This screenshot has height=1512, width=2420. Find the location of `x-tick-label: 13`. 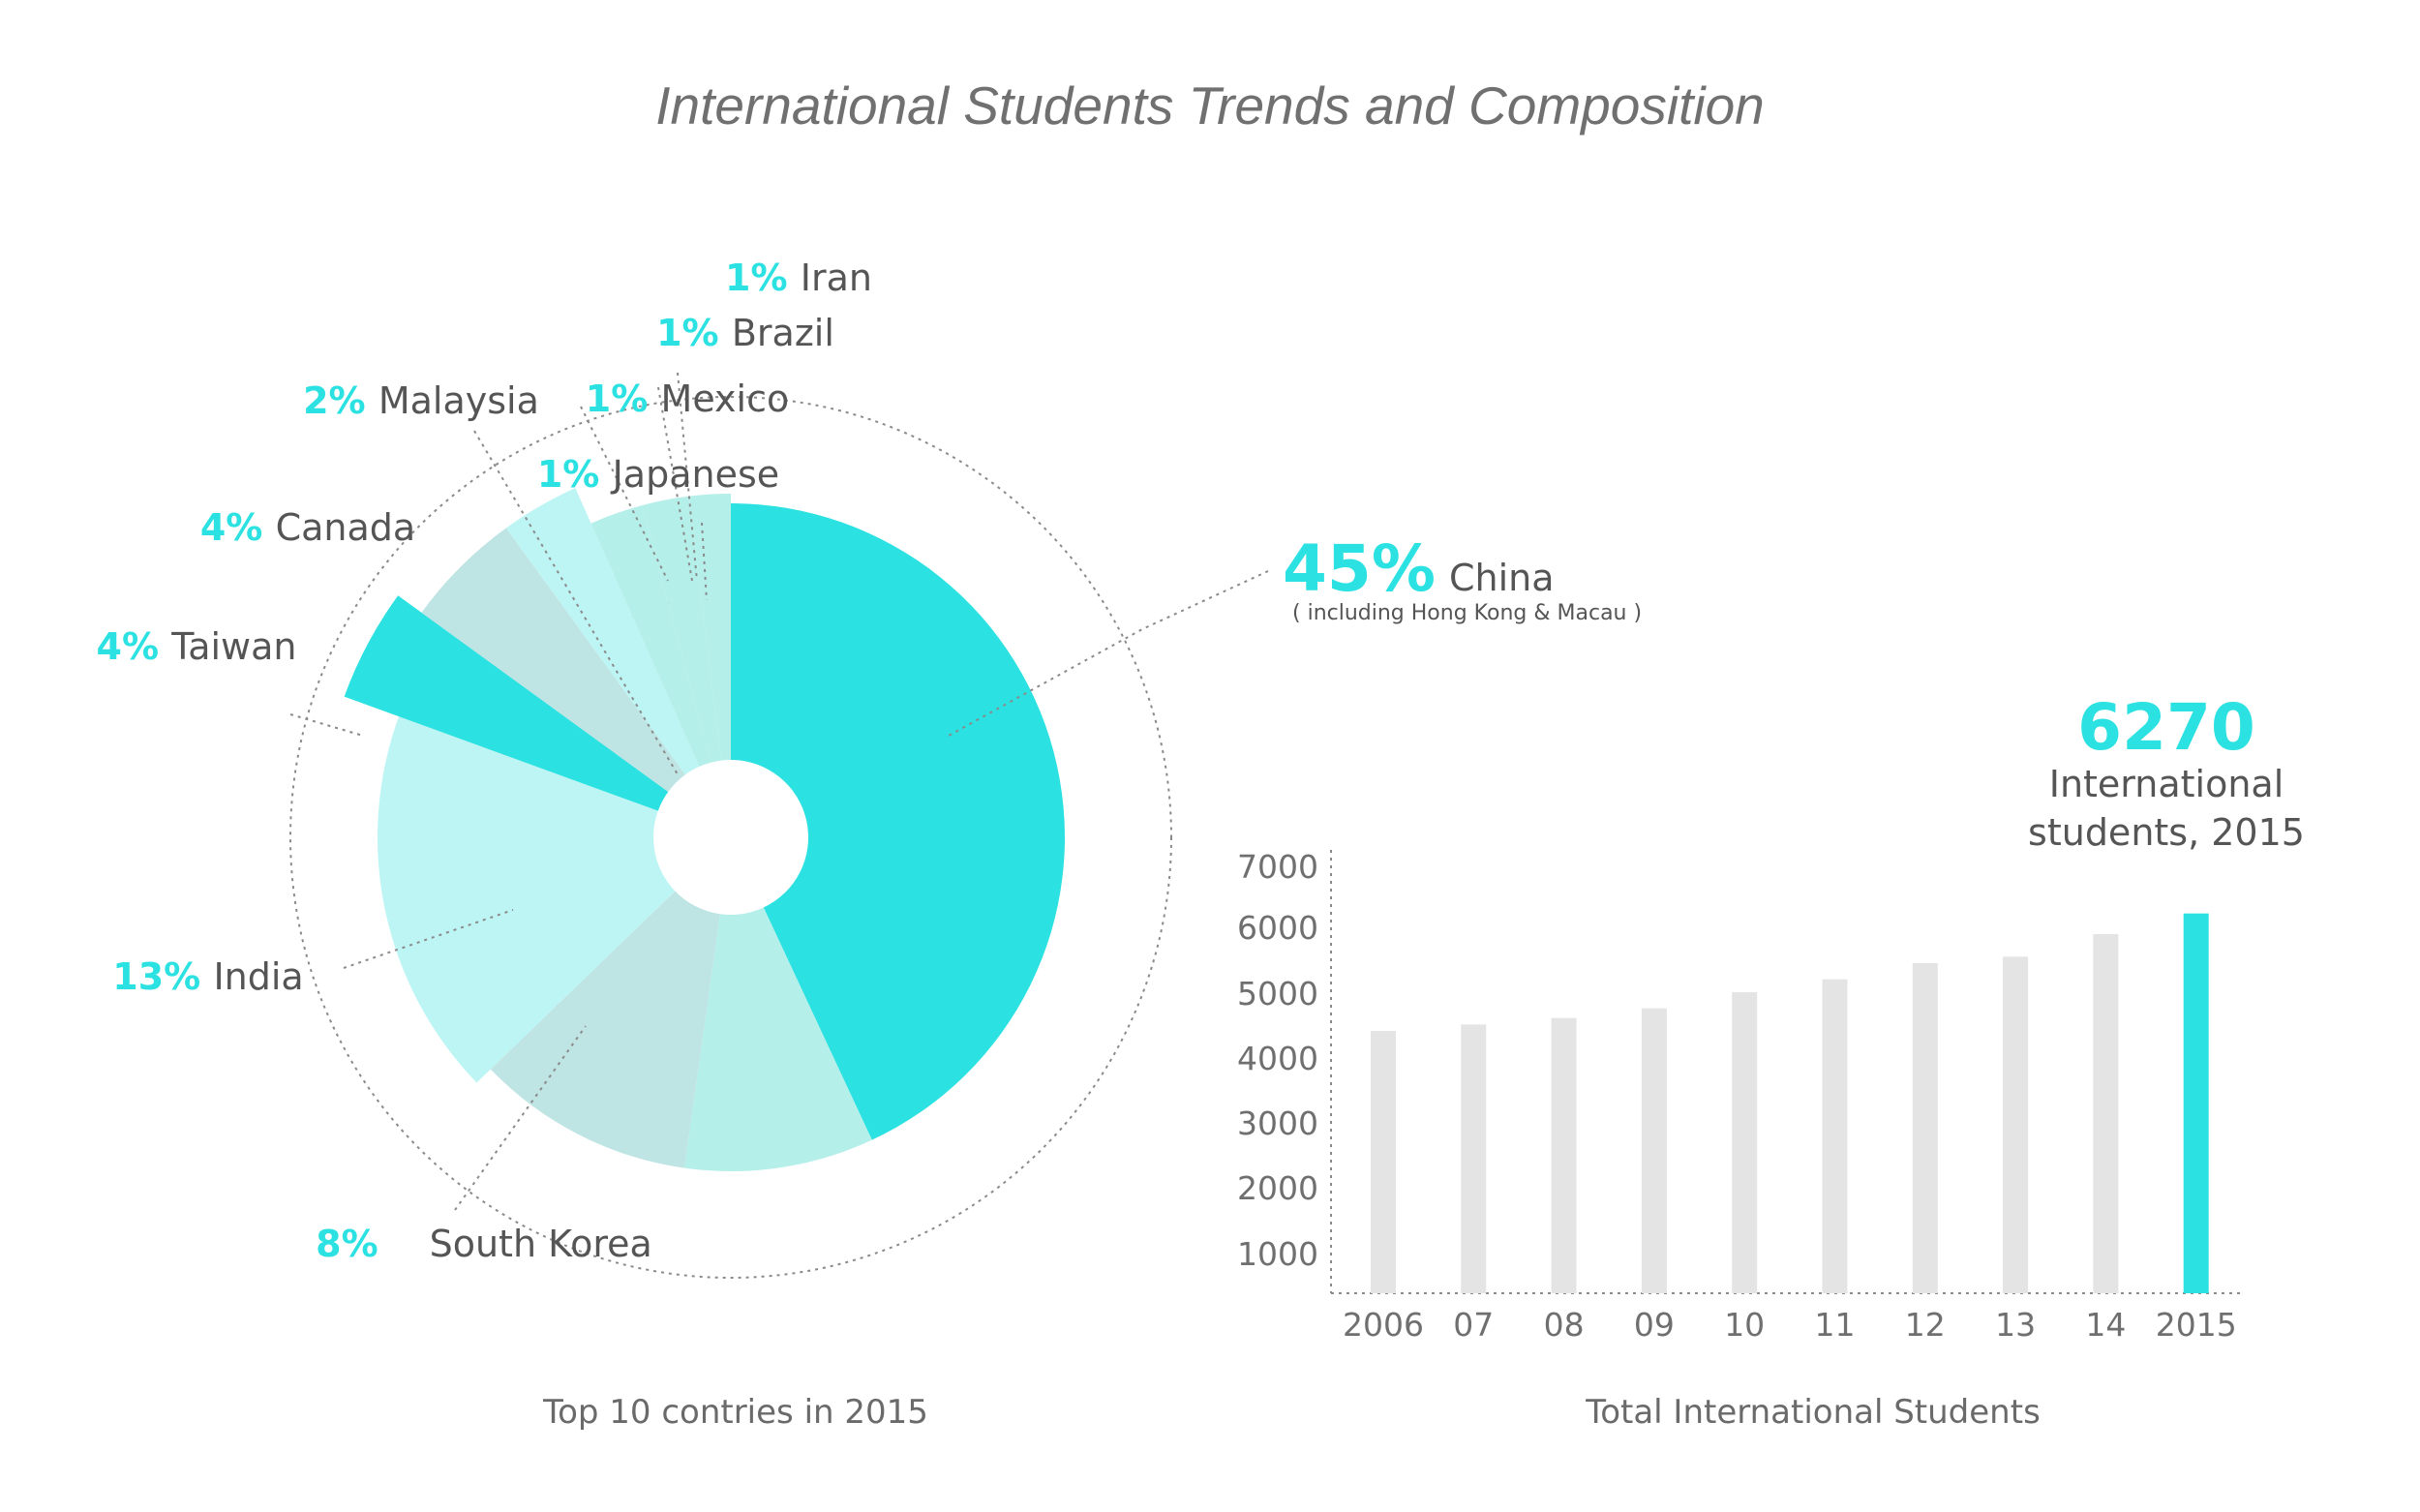

x-tick-label: 13 is located at coordinates (2015, 1325).